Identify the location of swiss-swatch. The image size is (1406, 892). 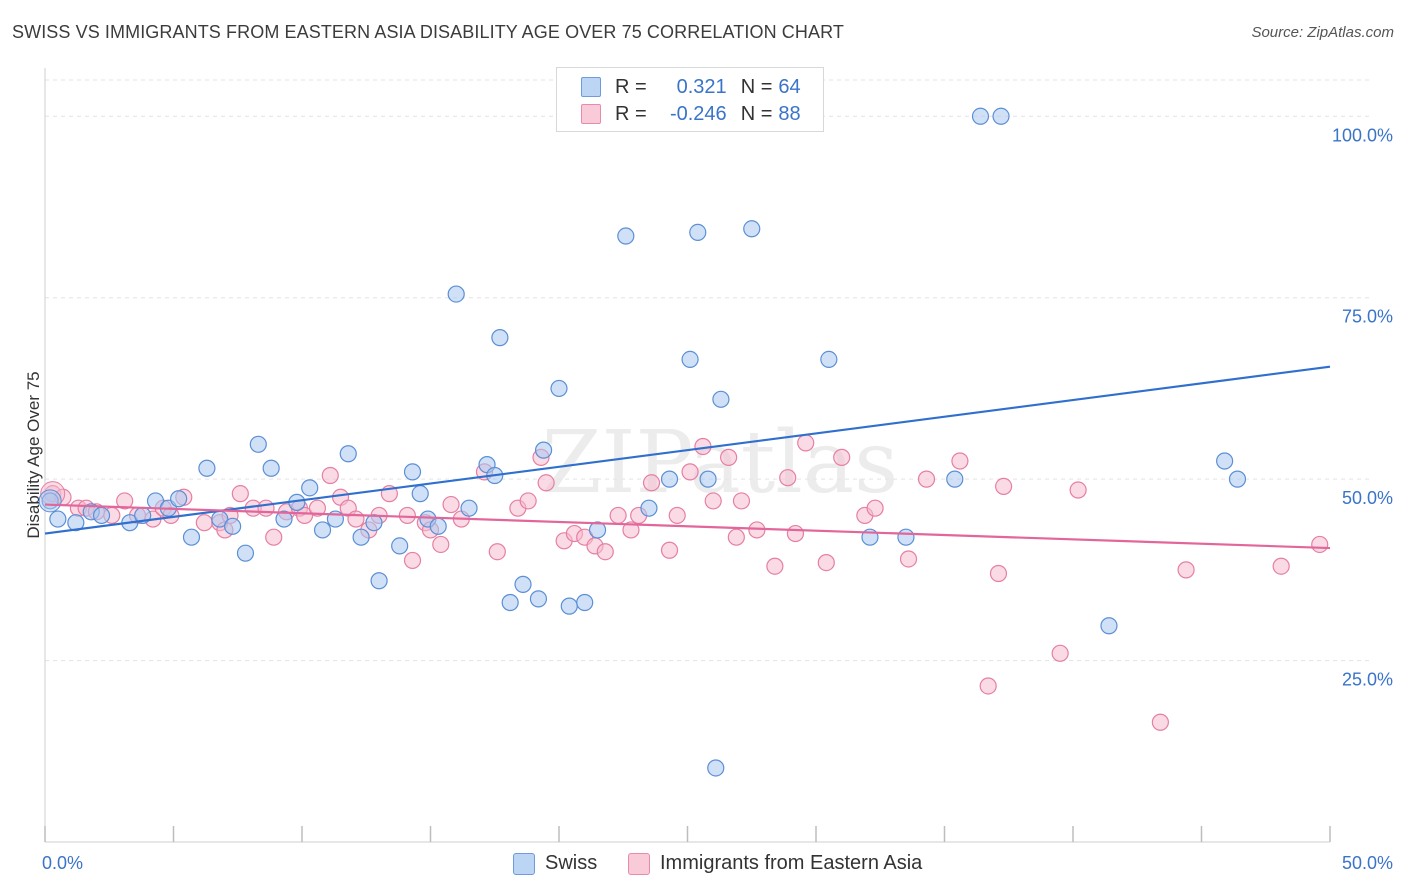
(591, 87).